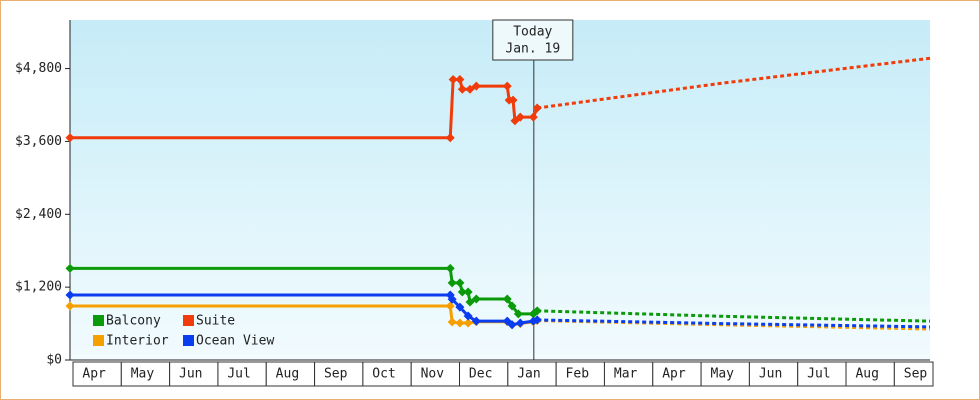 The image size is (980, 400). What do you see at coordinates (137, 341) in the screenshot?
I see `legend-label: Interior` at bounding box center [137, 341].